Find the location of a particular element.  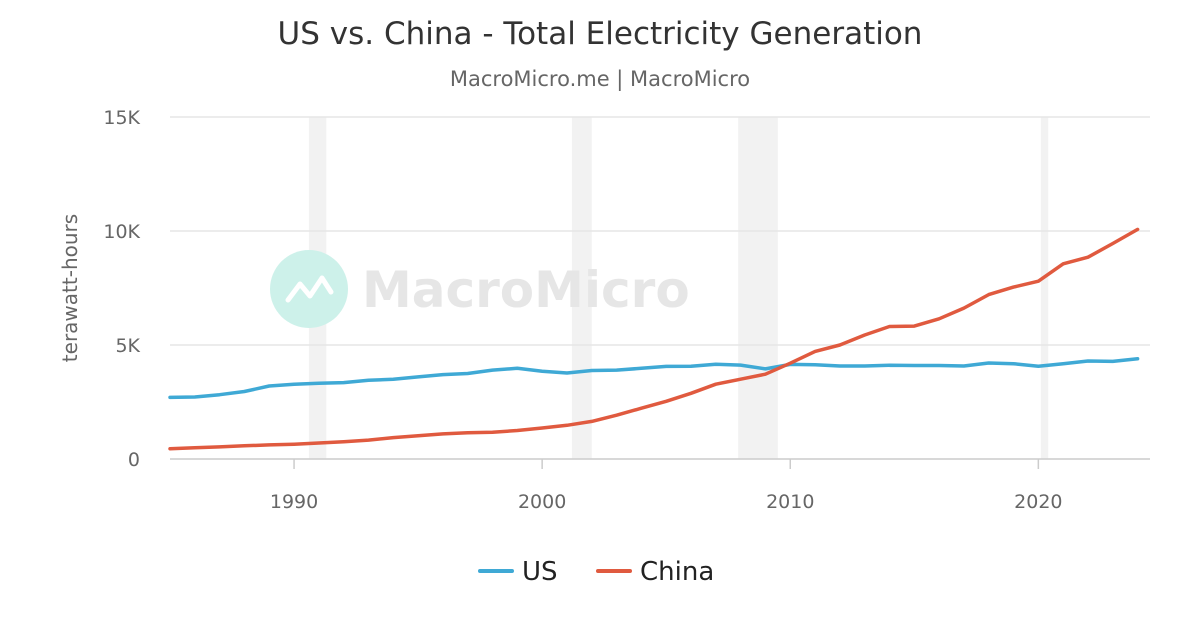

x-axis-ticks: 1990 2000 2010 2020 is located at coordinates (666, 486).